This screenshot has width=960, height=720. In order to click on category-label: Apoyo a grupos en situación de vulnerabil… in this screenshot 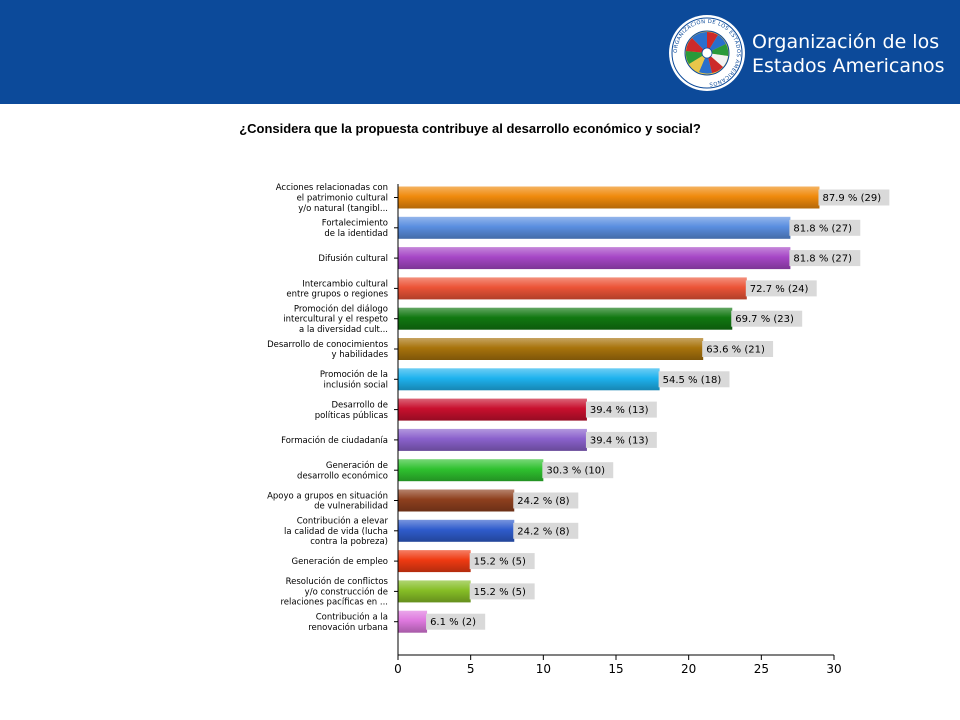, I will do `click(327, 500)`.